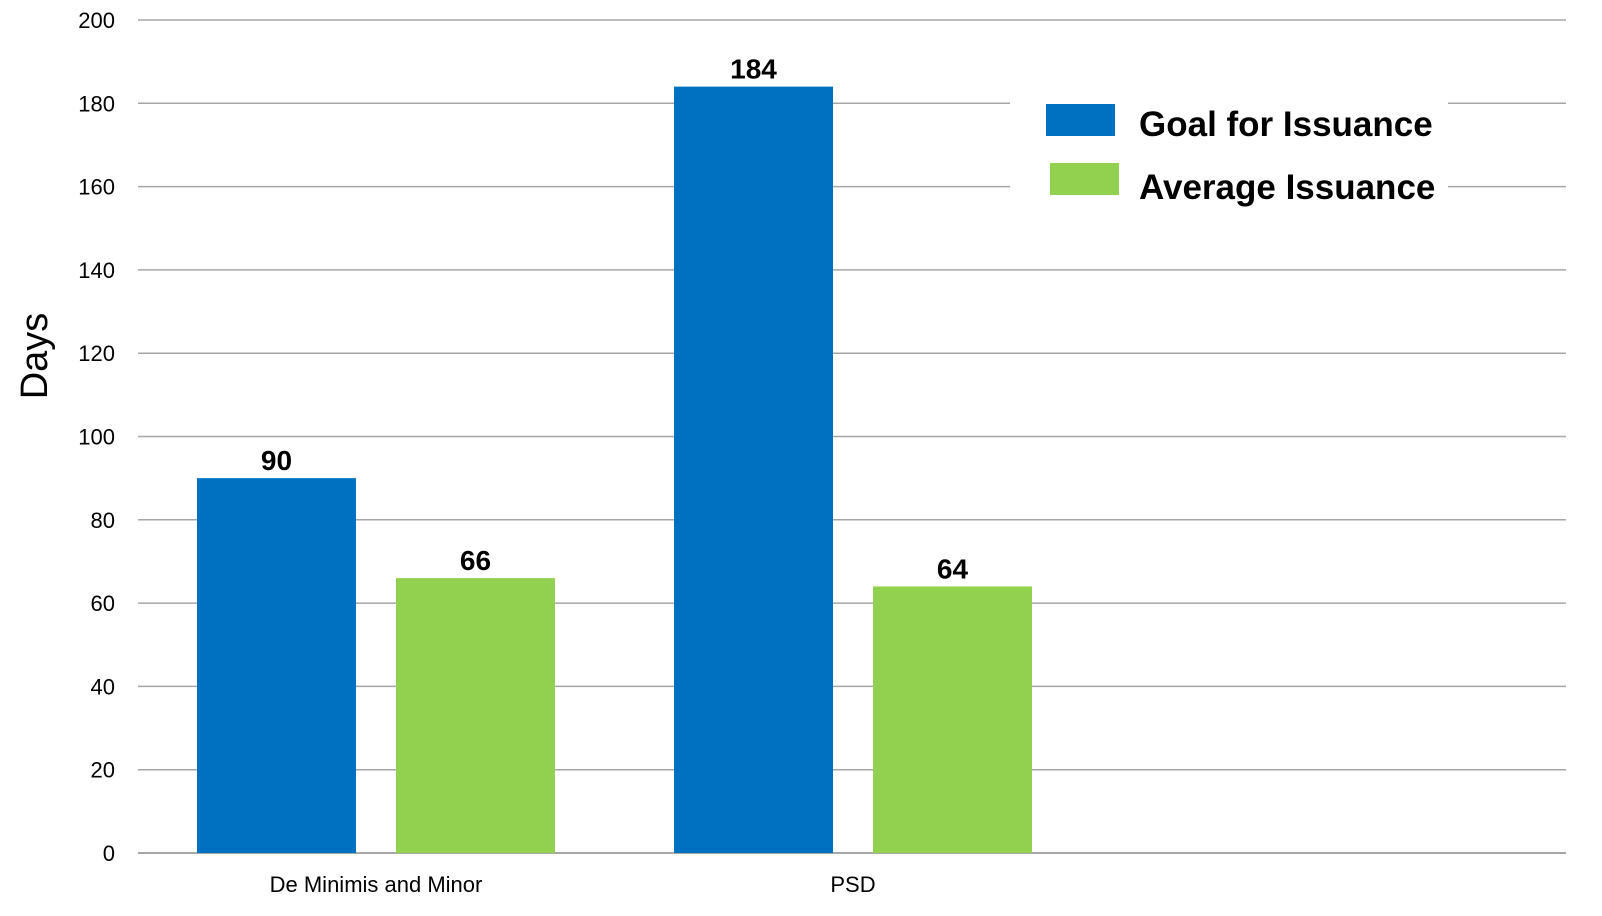 The width and height of the screenshot is (1602, 916). I want to click on y-tick-label: 200, so click(96, 20).